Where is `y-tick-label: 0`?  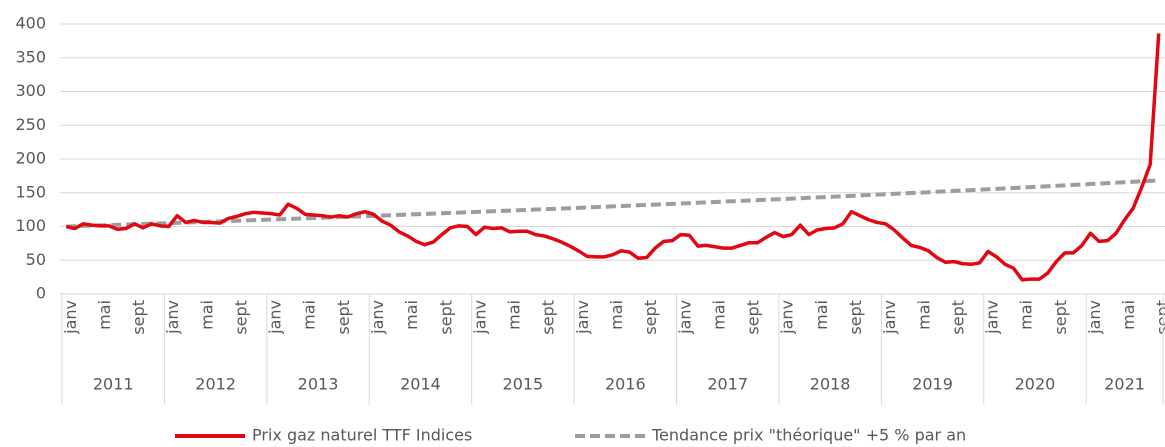
y-tick-label: 0 is located at coordinates (41, 293).